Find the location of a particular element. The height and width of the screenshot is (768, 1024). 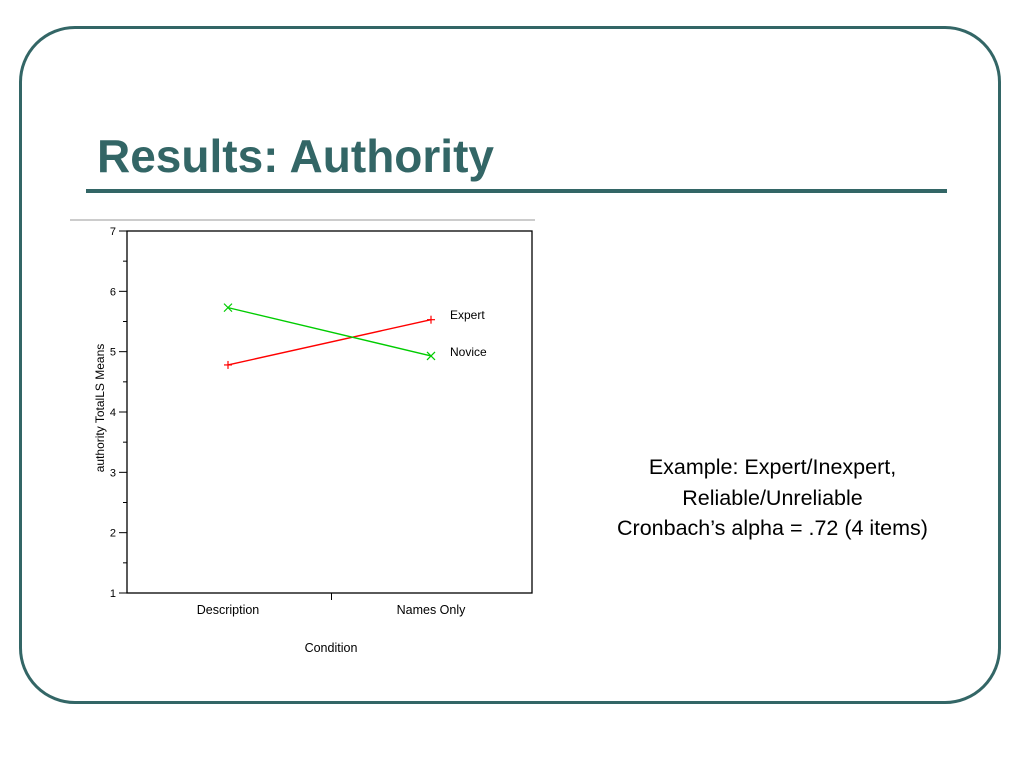

y-tick-label: 5 is located at coordinates (113, 353).